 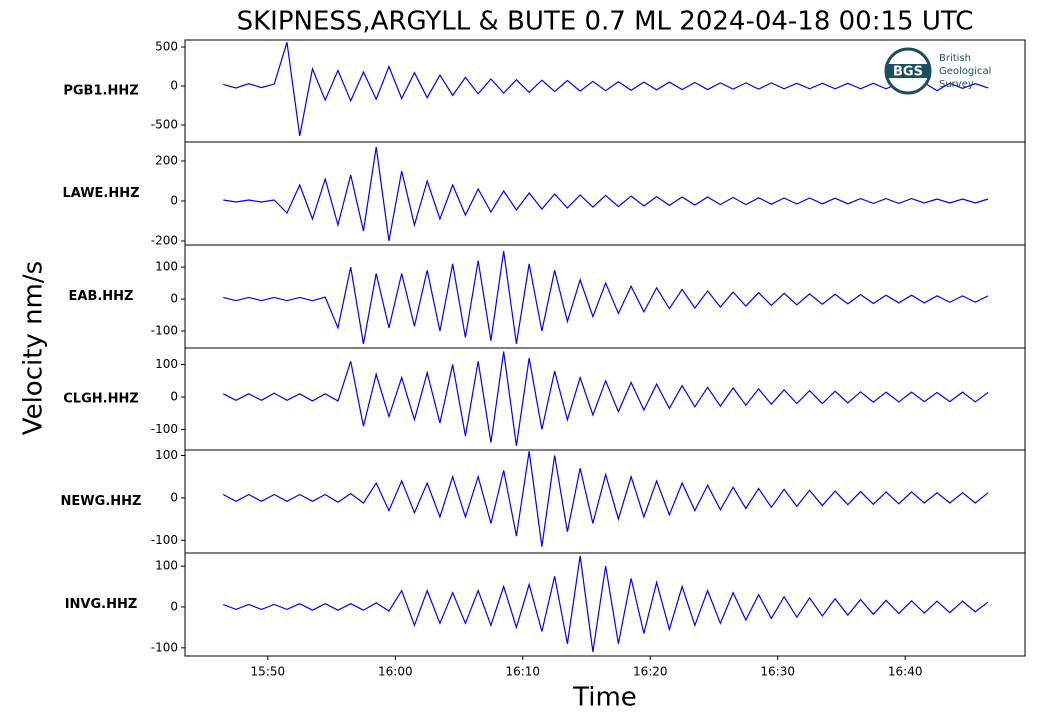 What do you see at coordinates (100, 91) in the screenshot?
I see `station-label: PGB1.HHZ` at bounding box center [100, 91].